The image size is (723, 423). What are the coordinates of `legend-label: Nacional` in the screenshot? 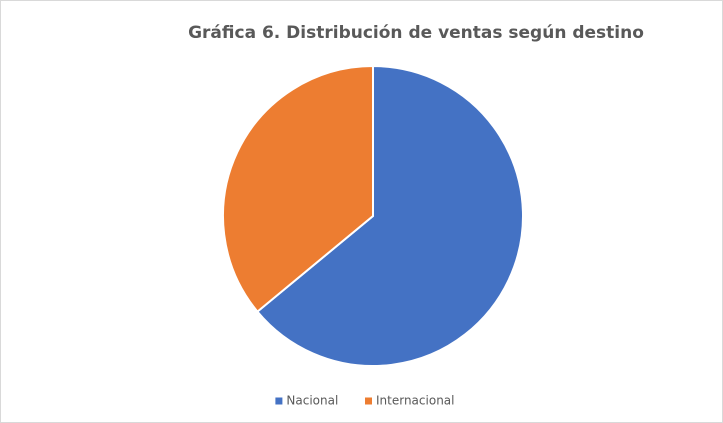 It's located at (312, 401).